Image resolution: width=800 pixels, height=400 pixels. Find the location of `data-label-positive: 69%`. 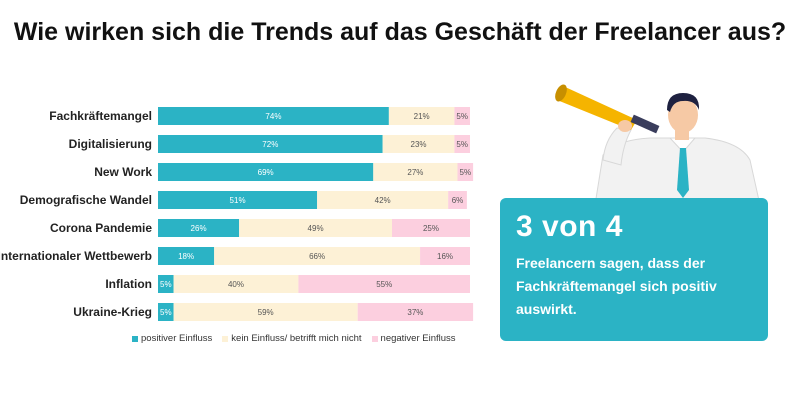

data-label-positive: 69% is located at coordinates (266, 172).